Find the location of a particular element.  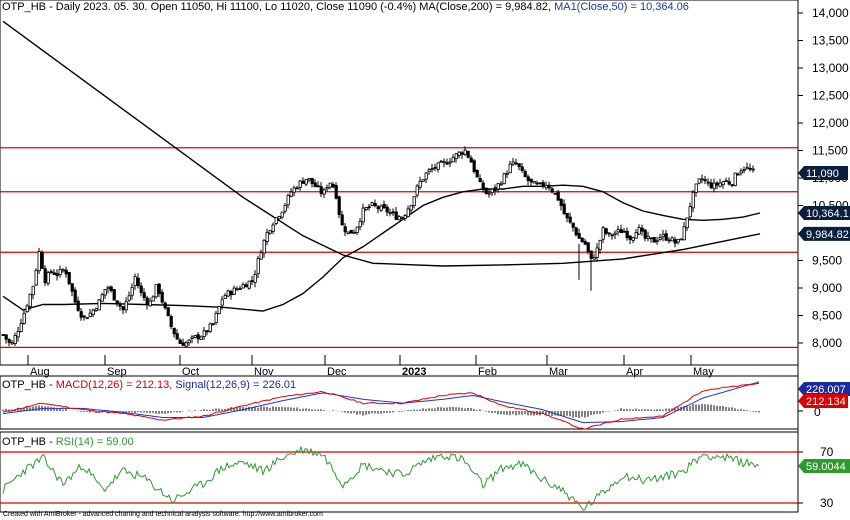

xaxis-label: Apr is located at coordinates (634, 372).